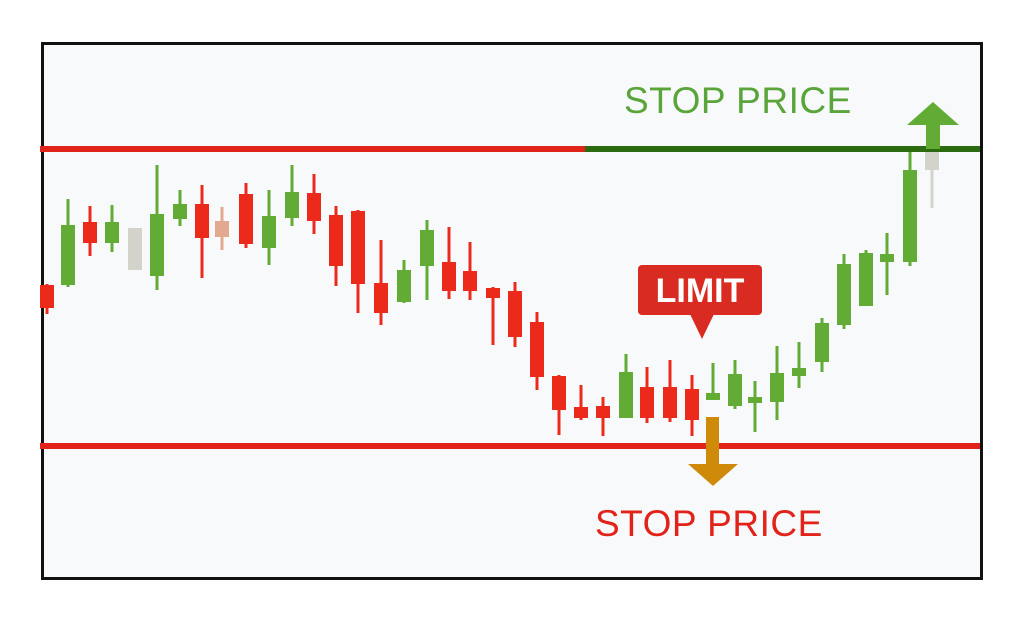 This screenshot has width=1024, height=620. I want to click on arrow-down-icon, so click(713, 475).